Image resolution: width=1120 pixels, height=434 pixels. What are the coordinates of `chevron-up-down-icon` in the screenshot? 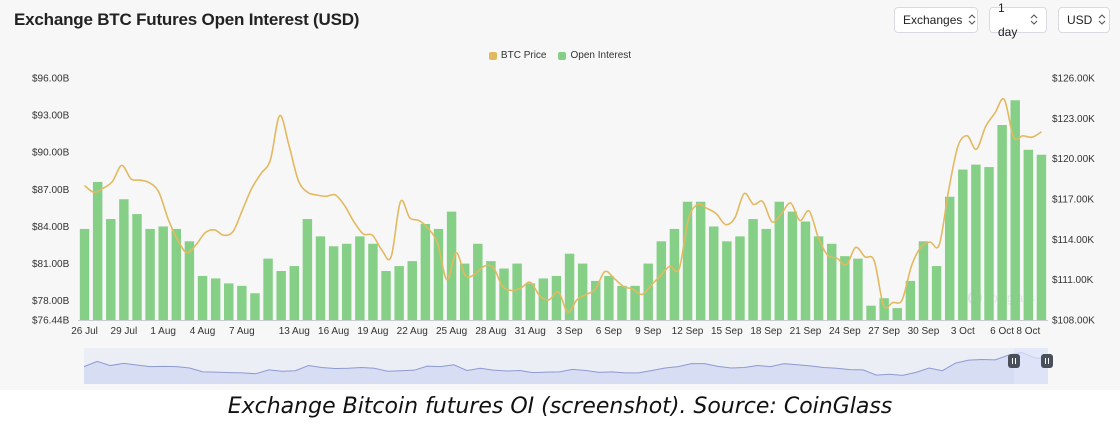 It's located at (1102, 20).